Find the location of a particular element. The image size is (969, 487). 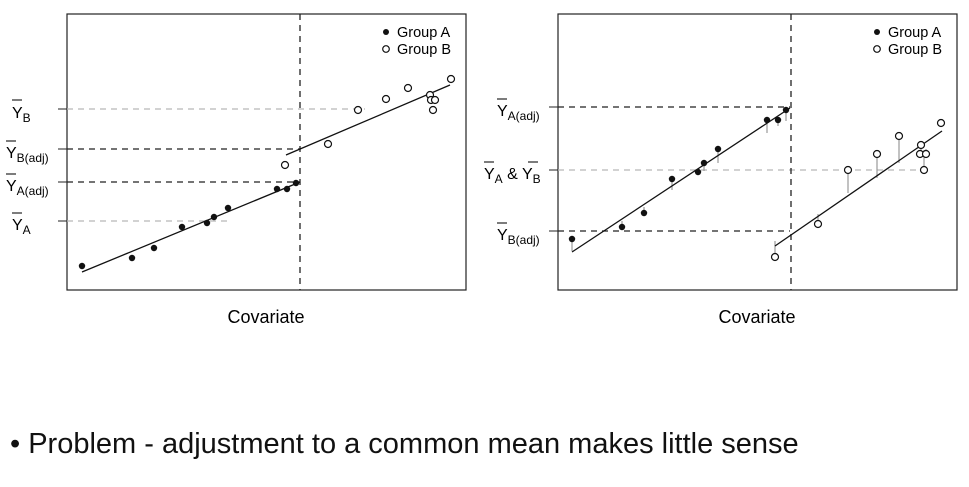

left-regression-b is located at coordinates (368, 120).